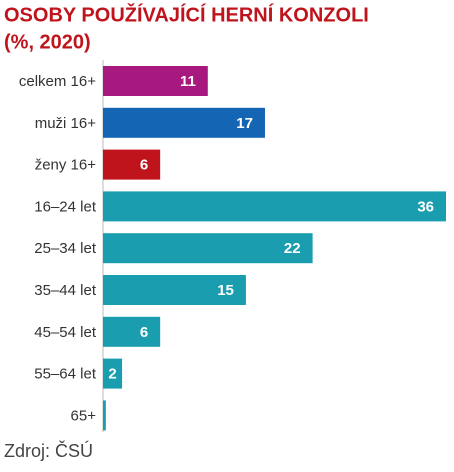  I want to click on value-label: 36, so click(425, 206).